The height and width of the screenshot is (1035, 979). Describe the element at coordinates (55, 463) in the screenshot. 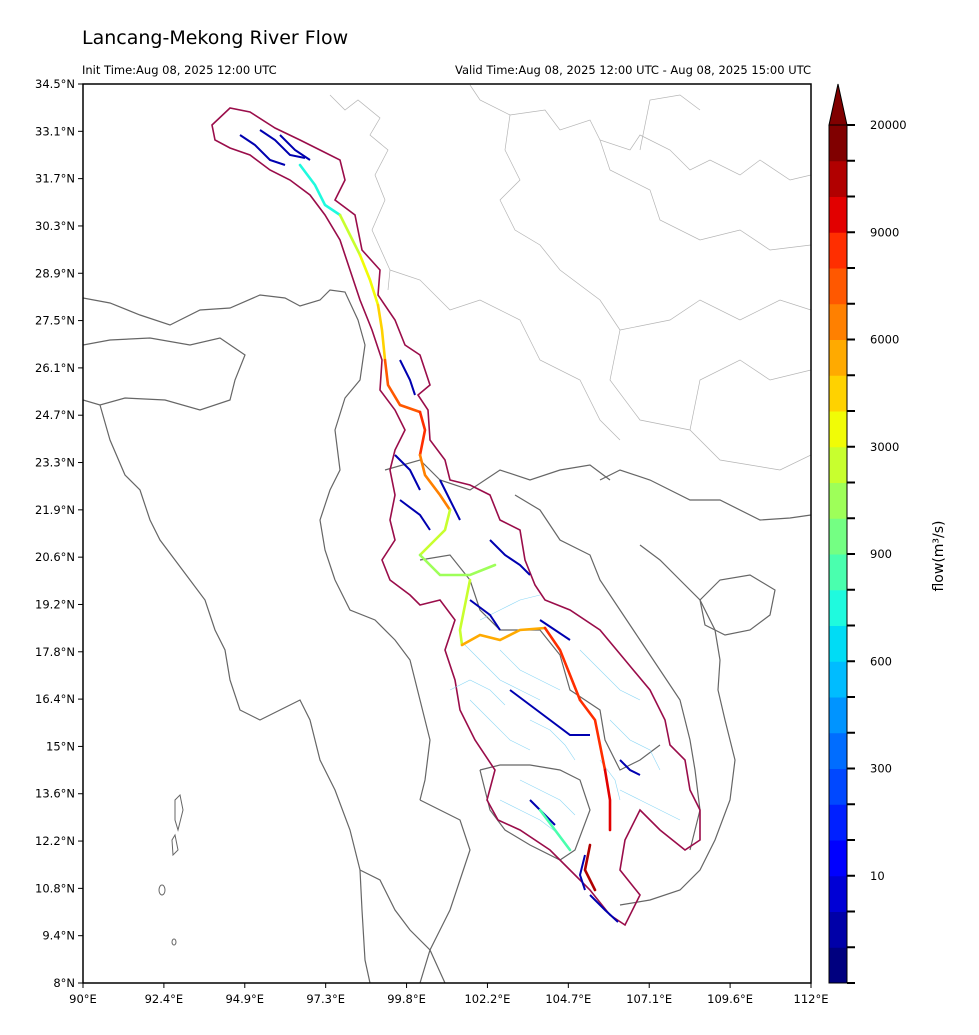

I see `lat-label: 23.3°N` at that location.